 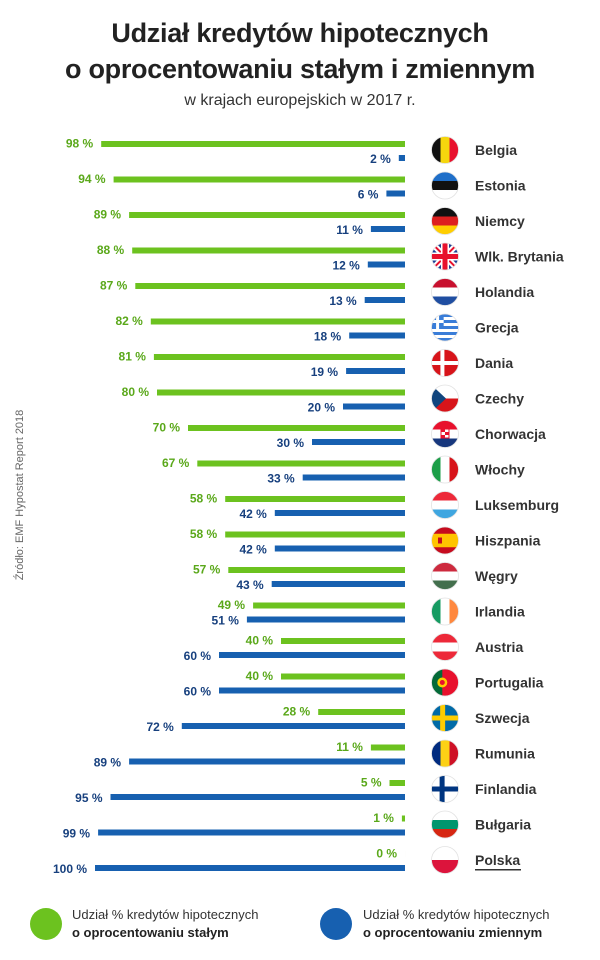 I want to click on data-label-variable: 11 %, so click(x=349, y=230).